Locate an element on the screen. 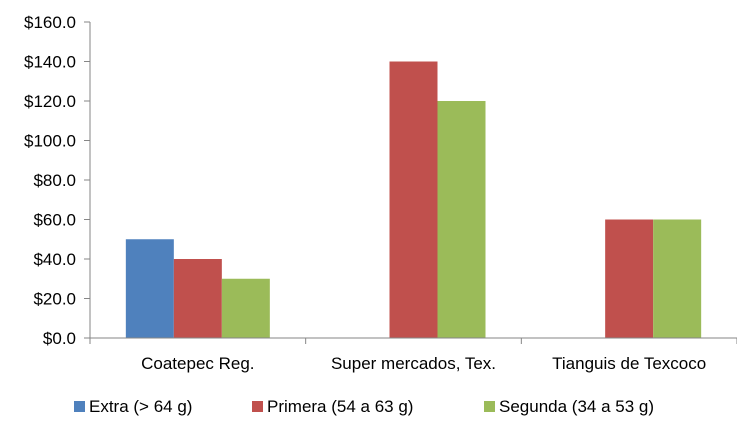 This screenshot has width=737, height=422. y-tick-label: $80.0 is located at coordinates (54, 180).